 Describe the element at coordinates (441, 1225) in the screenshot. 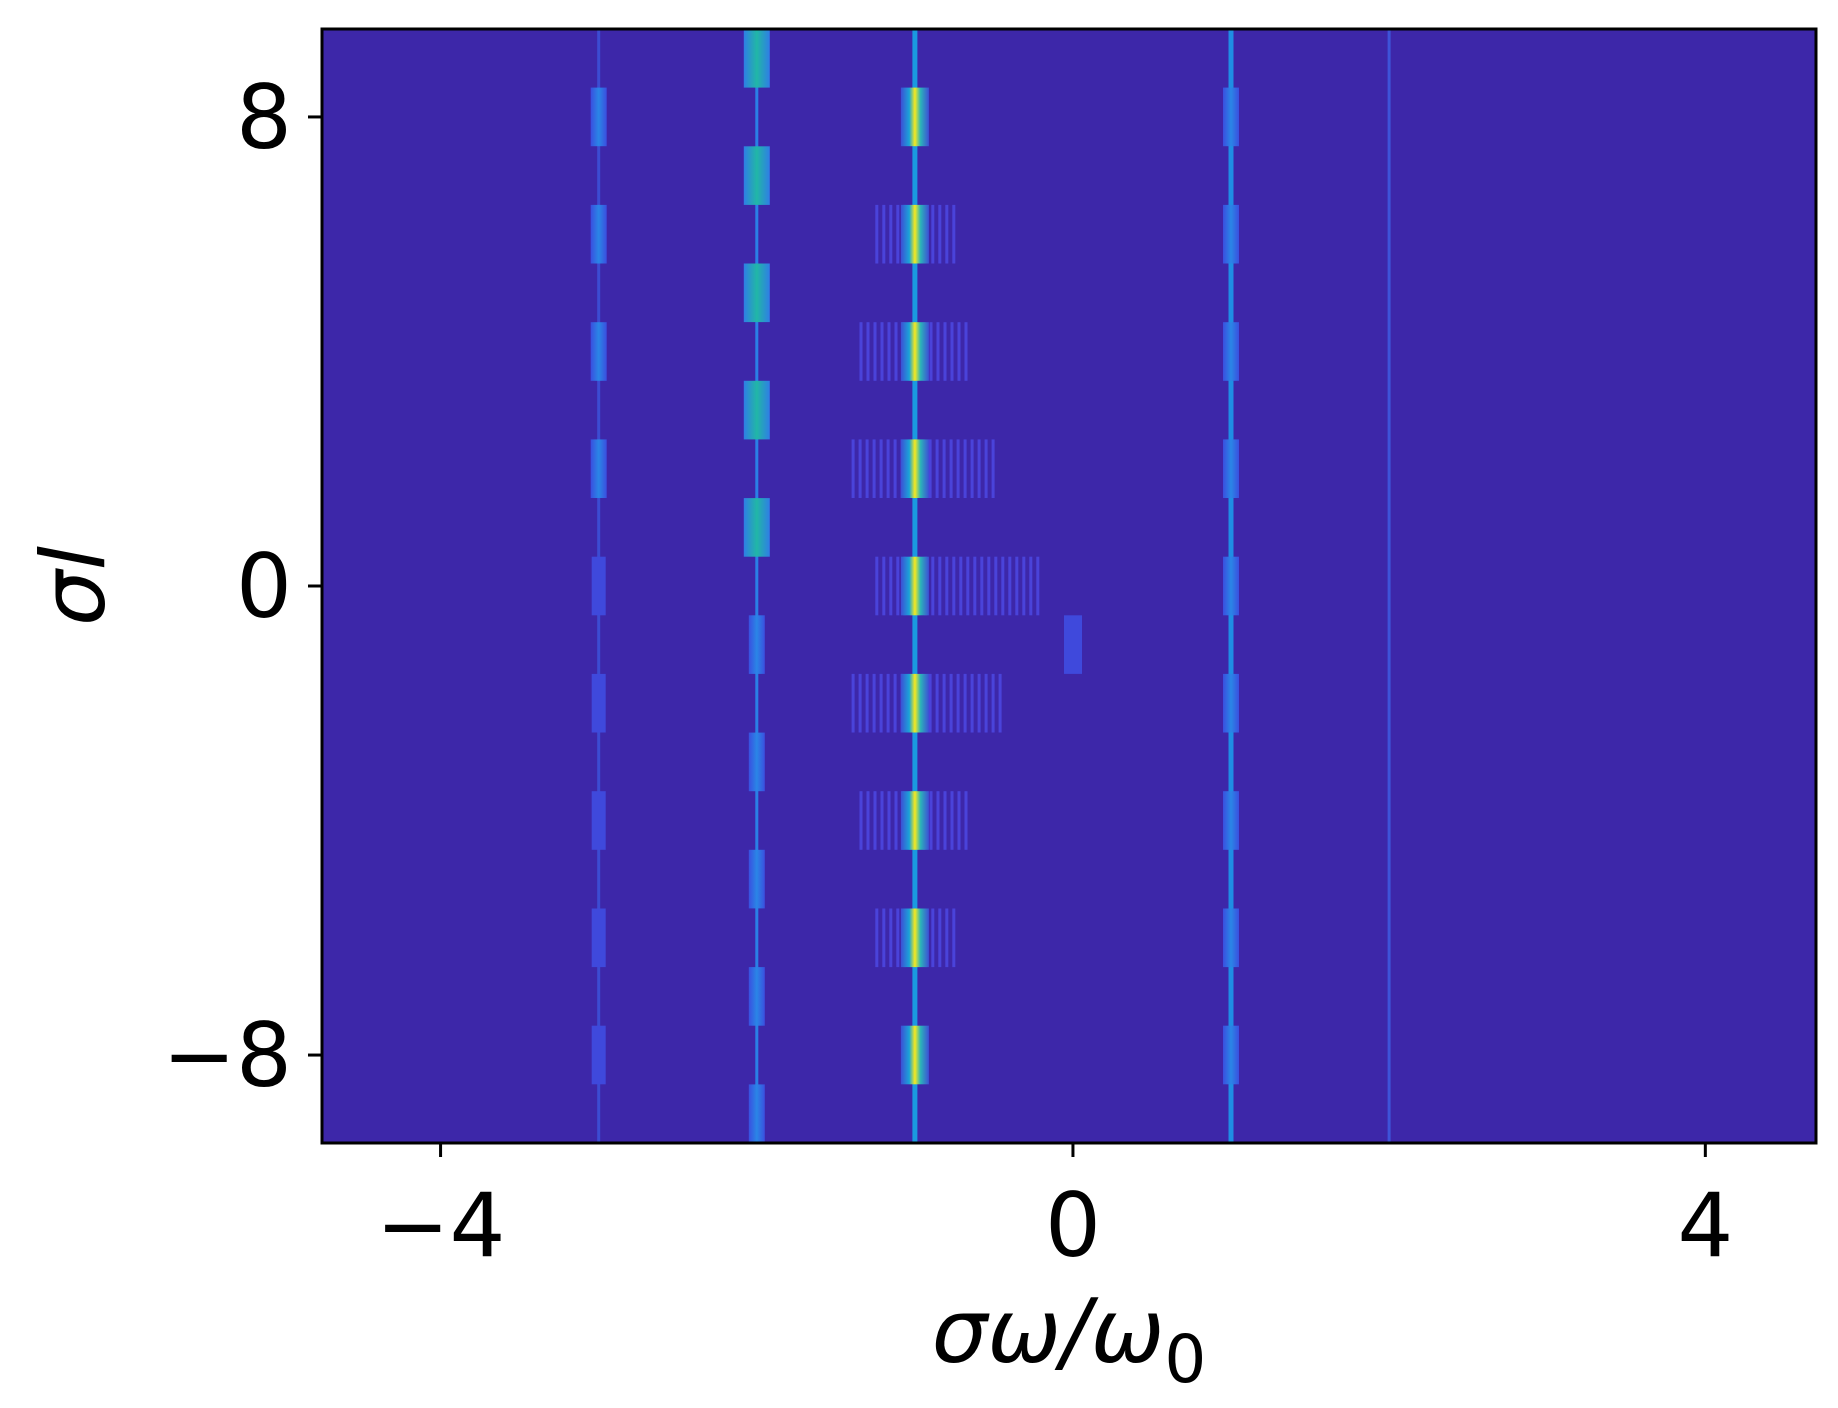

I see `x-tick-label: −4` at that location.